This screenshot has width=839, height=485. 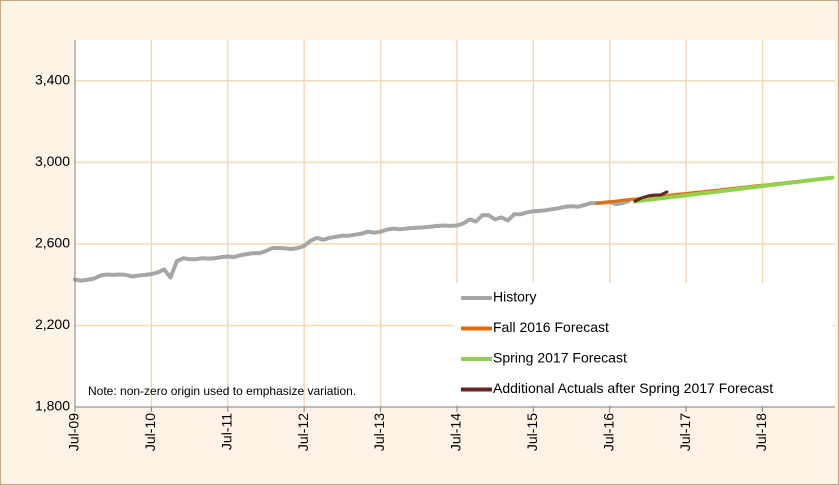 What do you see at coordinates (761, 432) in the screenshot?
I see `x-tick-label: Jul-18` at bounding box center [761, 432].